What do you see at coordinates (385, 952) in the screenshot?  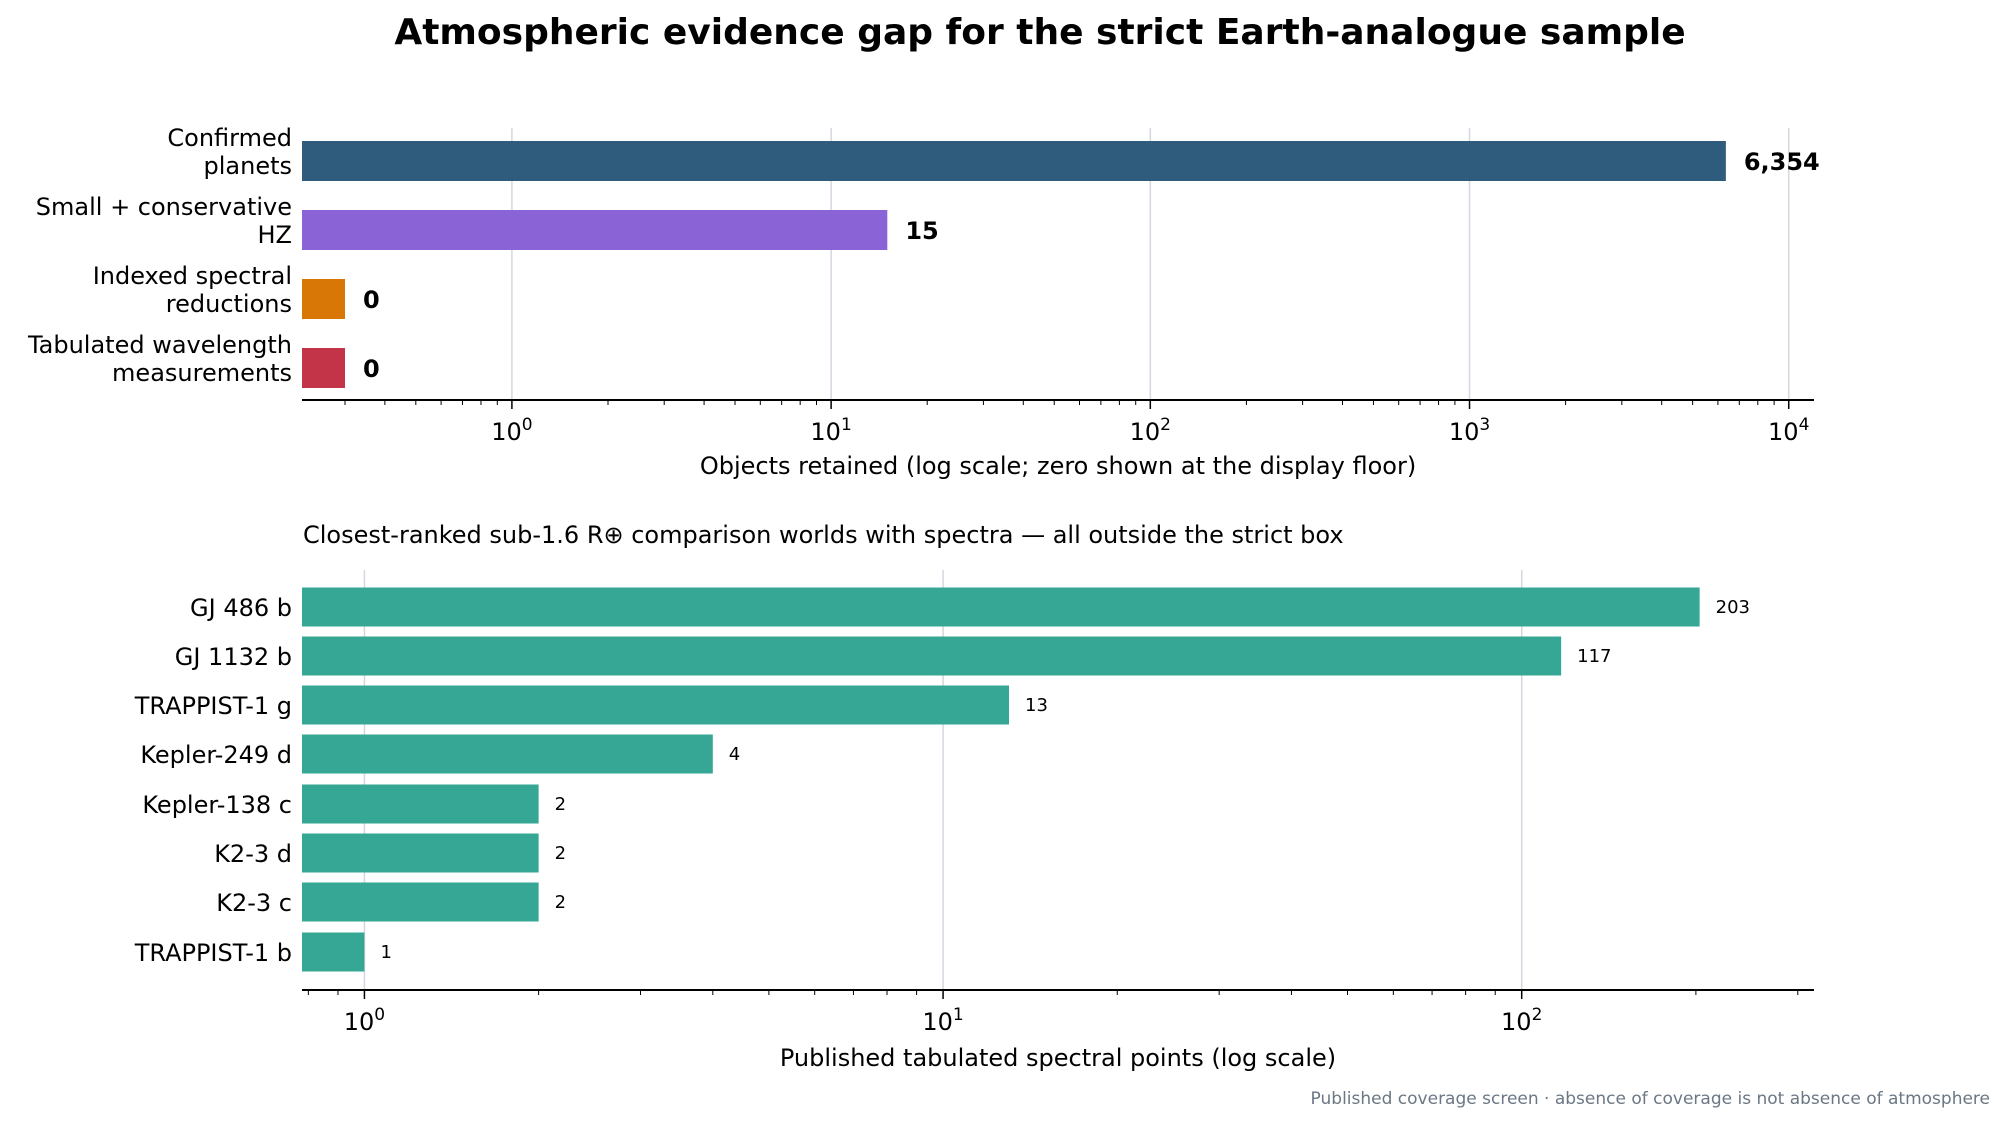 I see `value-label: 1` at bounding box center [385, 952].